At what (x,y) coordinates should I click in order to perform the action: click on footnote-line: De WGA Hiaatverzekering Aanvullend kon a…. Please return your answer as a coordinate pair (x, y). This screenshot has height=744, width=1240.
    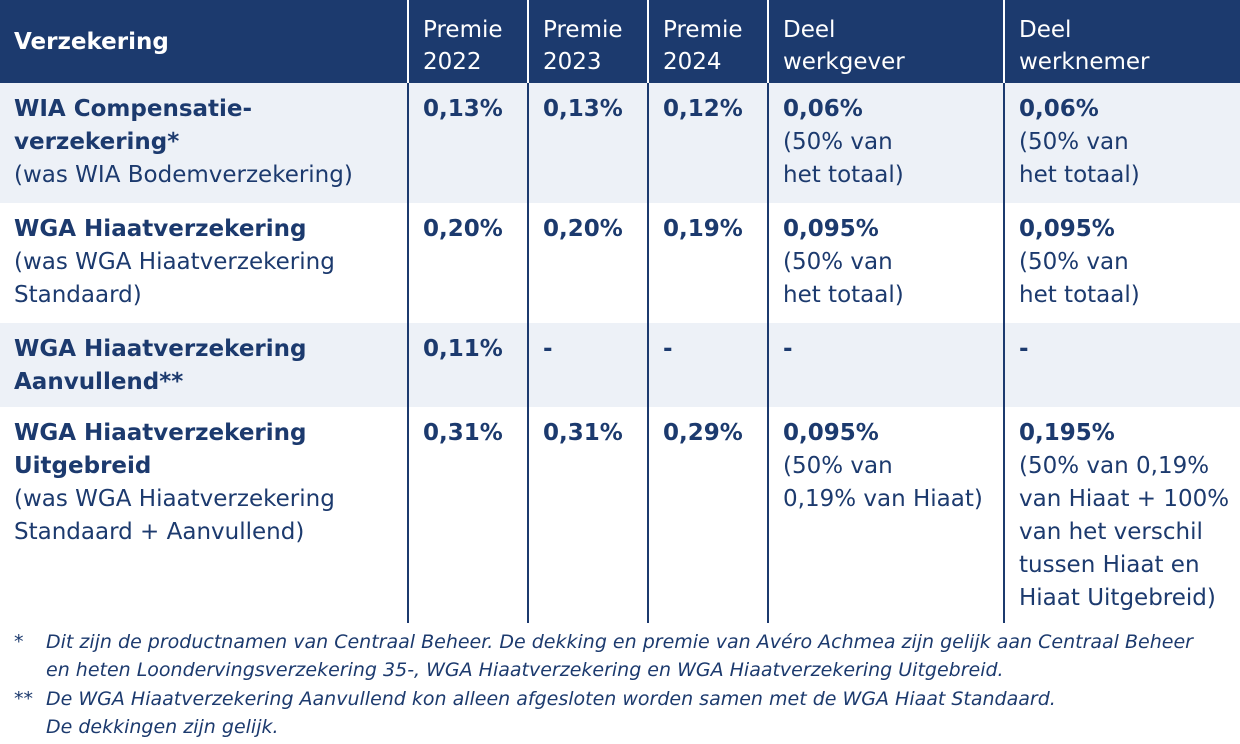
    Looking at the image, I should click on (551, 699).